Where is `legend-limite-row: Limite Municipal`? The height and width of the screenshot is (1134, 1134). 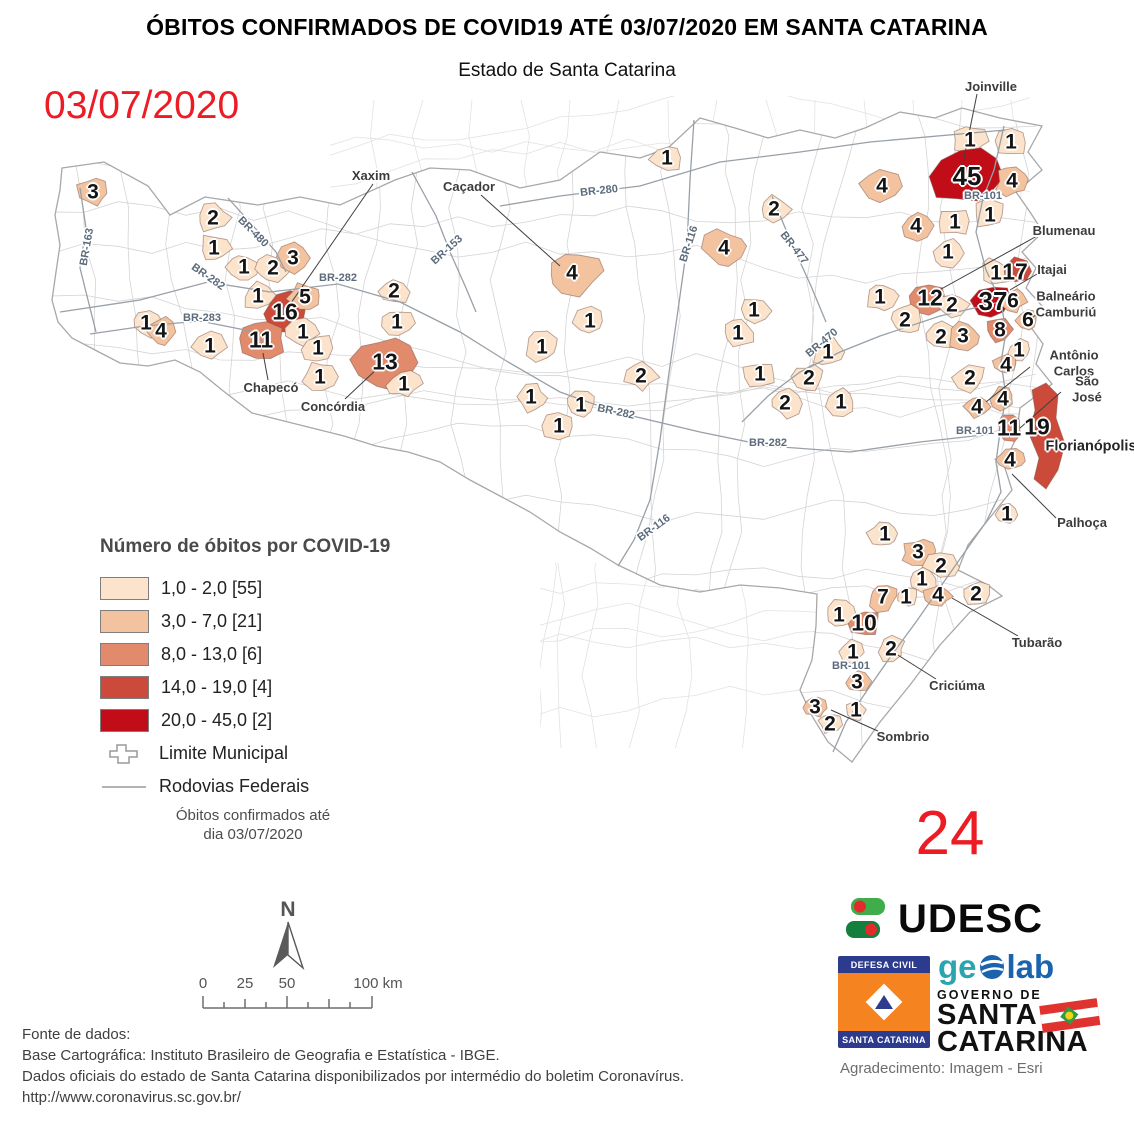
legend-limite-row: Limite Municipal is located at coordinates (260, 753).